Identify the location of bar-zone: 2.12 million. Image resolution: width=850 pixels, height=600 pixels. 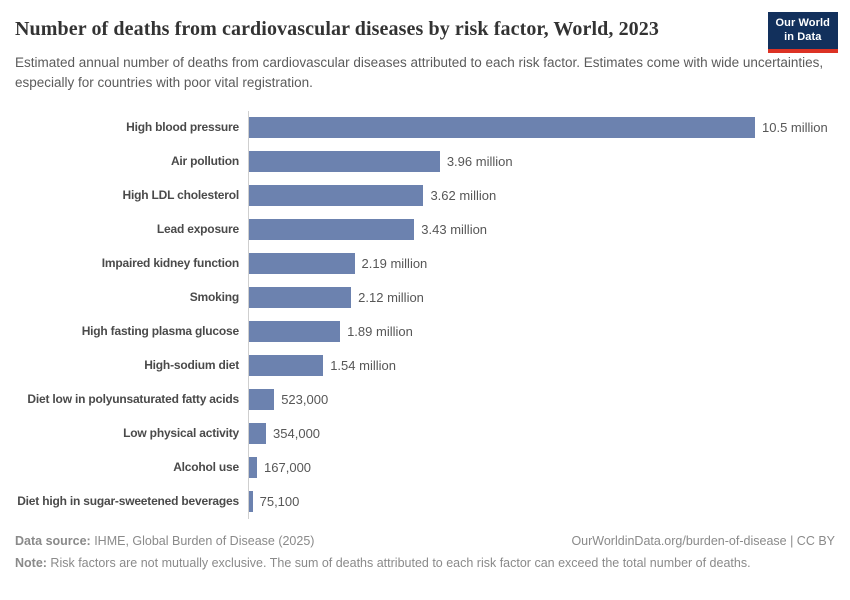
(541, 297).